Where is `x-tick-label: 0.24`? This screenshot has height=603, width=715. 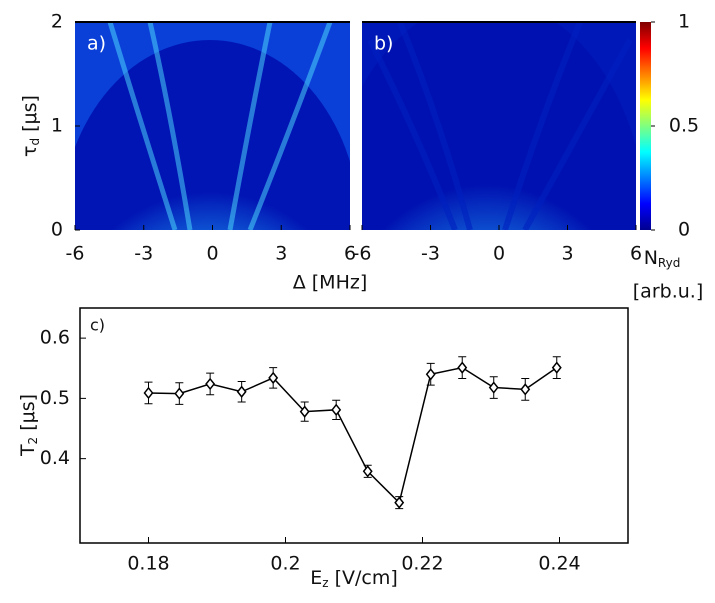
x-tick-label: 0.24 is located at coordinates (559, 564).